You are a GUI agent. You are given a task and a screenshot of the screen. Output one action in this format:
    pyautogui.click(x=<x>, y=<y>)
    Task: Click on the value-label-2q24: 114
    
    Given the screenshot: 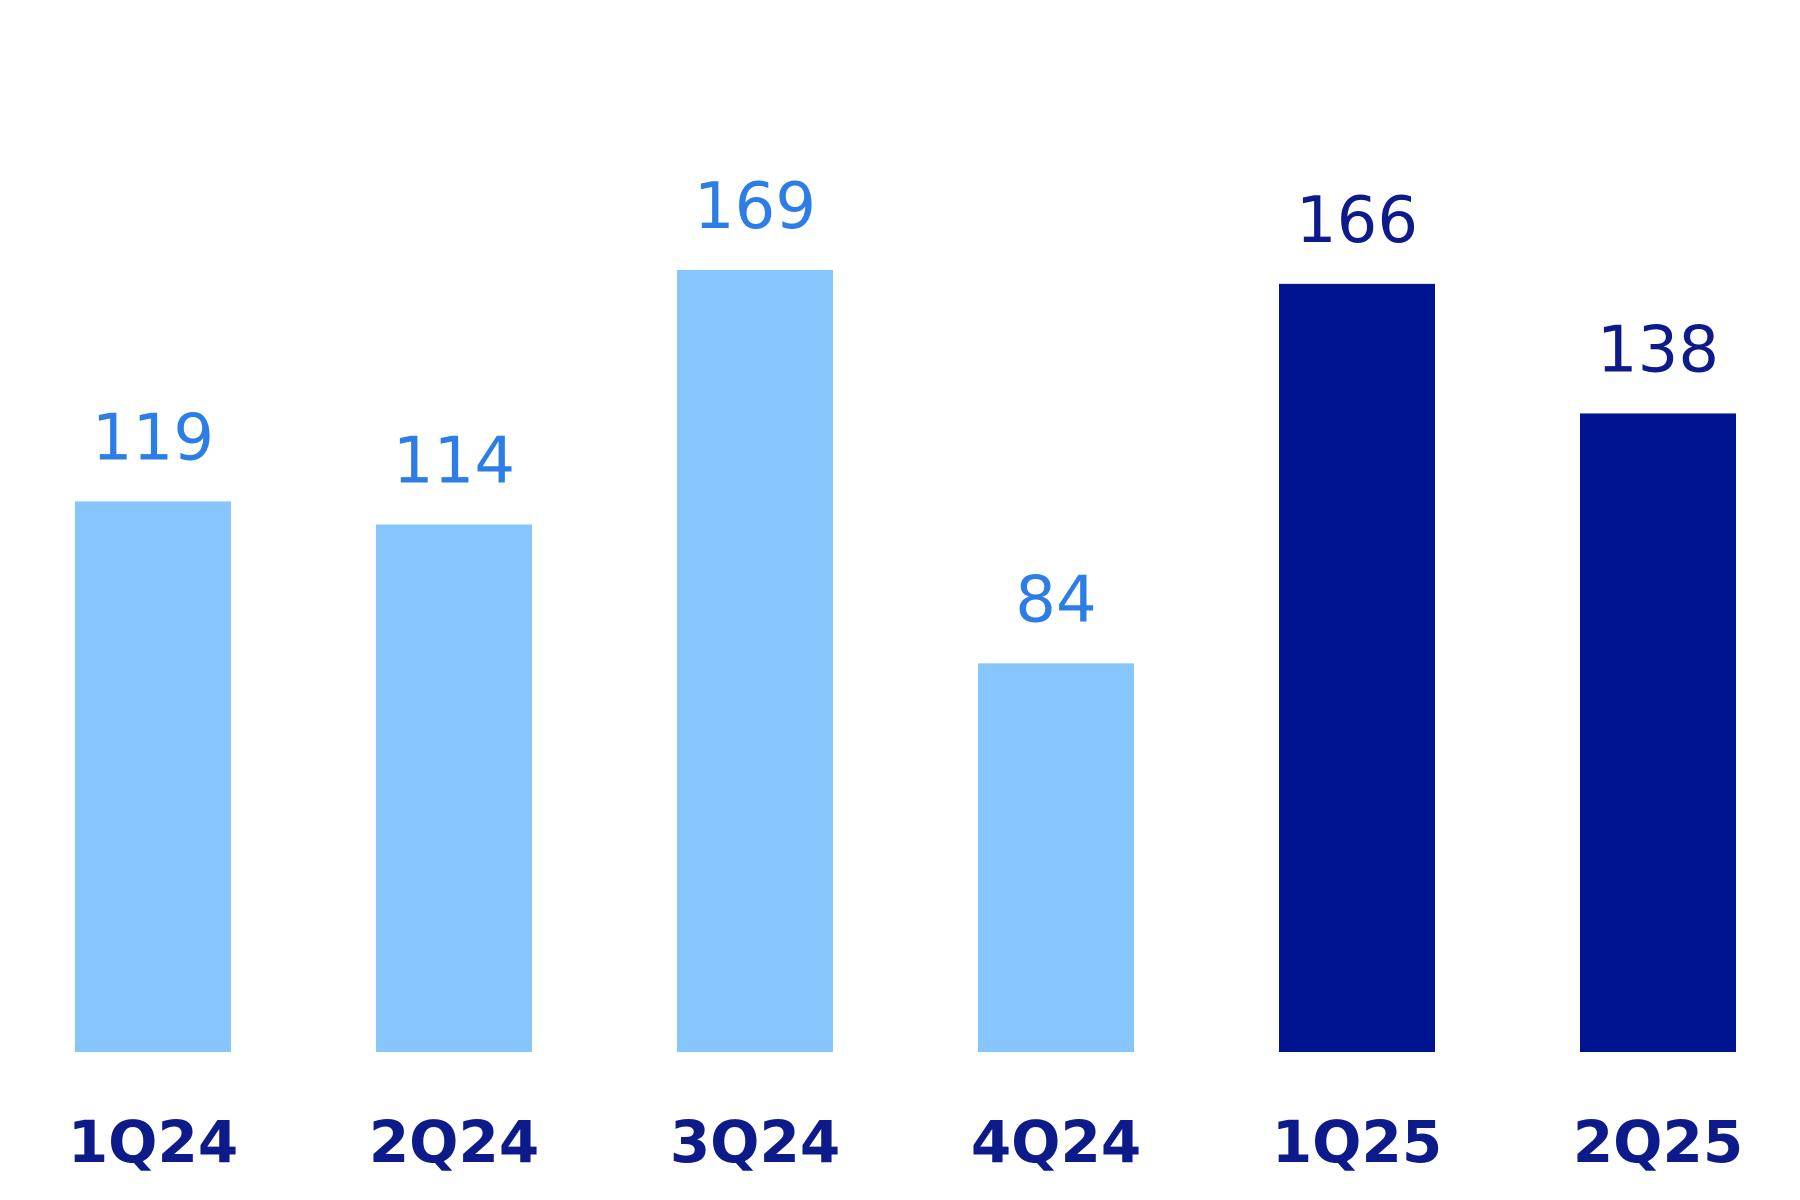 What is the action you would take?
    pyautogui.click(x=454, y=461)
    